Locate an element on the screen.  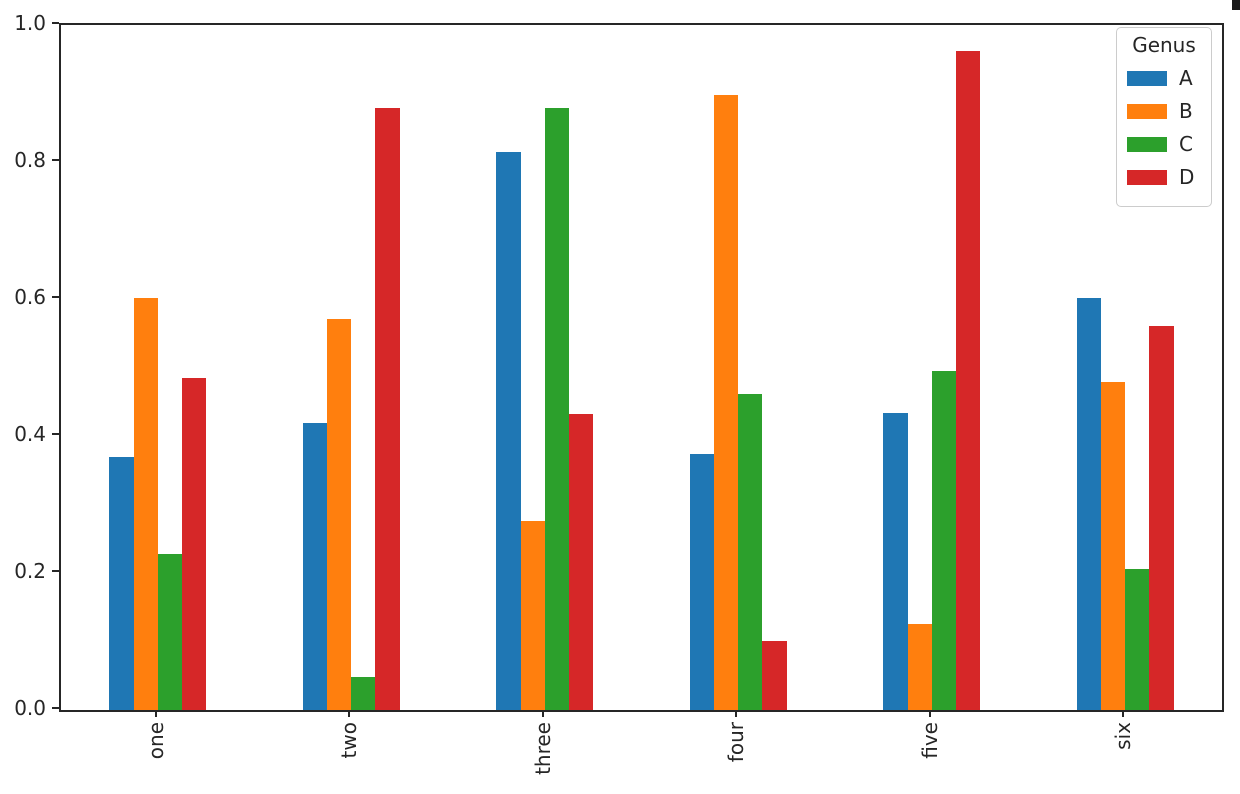
bar-three-B is located at coordinates (532, 615).